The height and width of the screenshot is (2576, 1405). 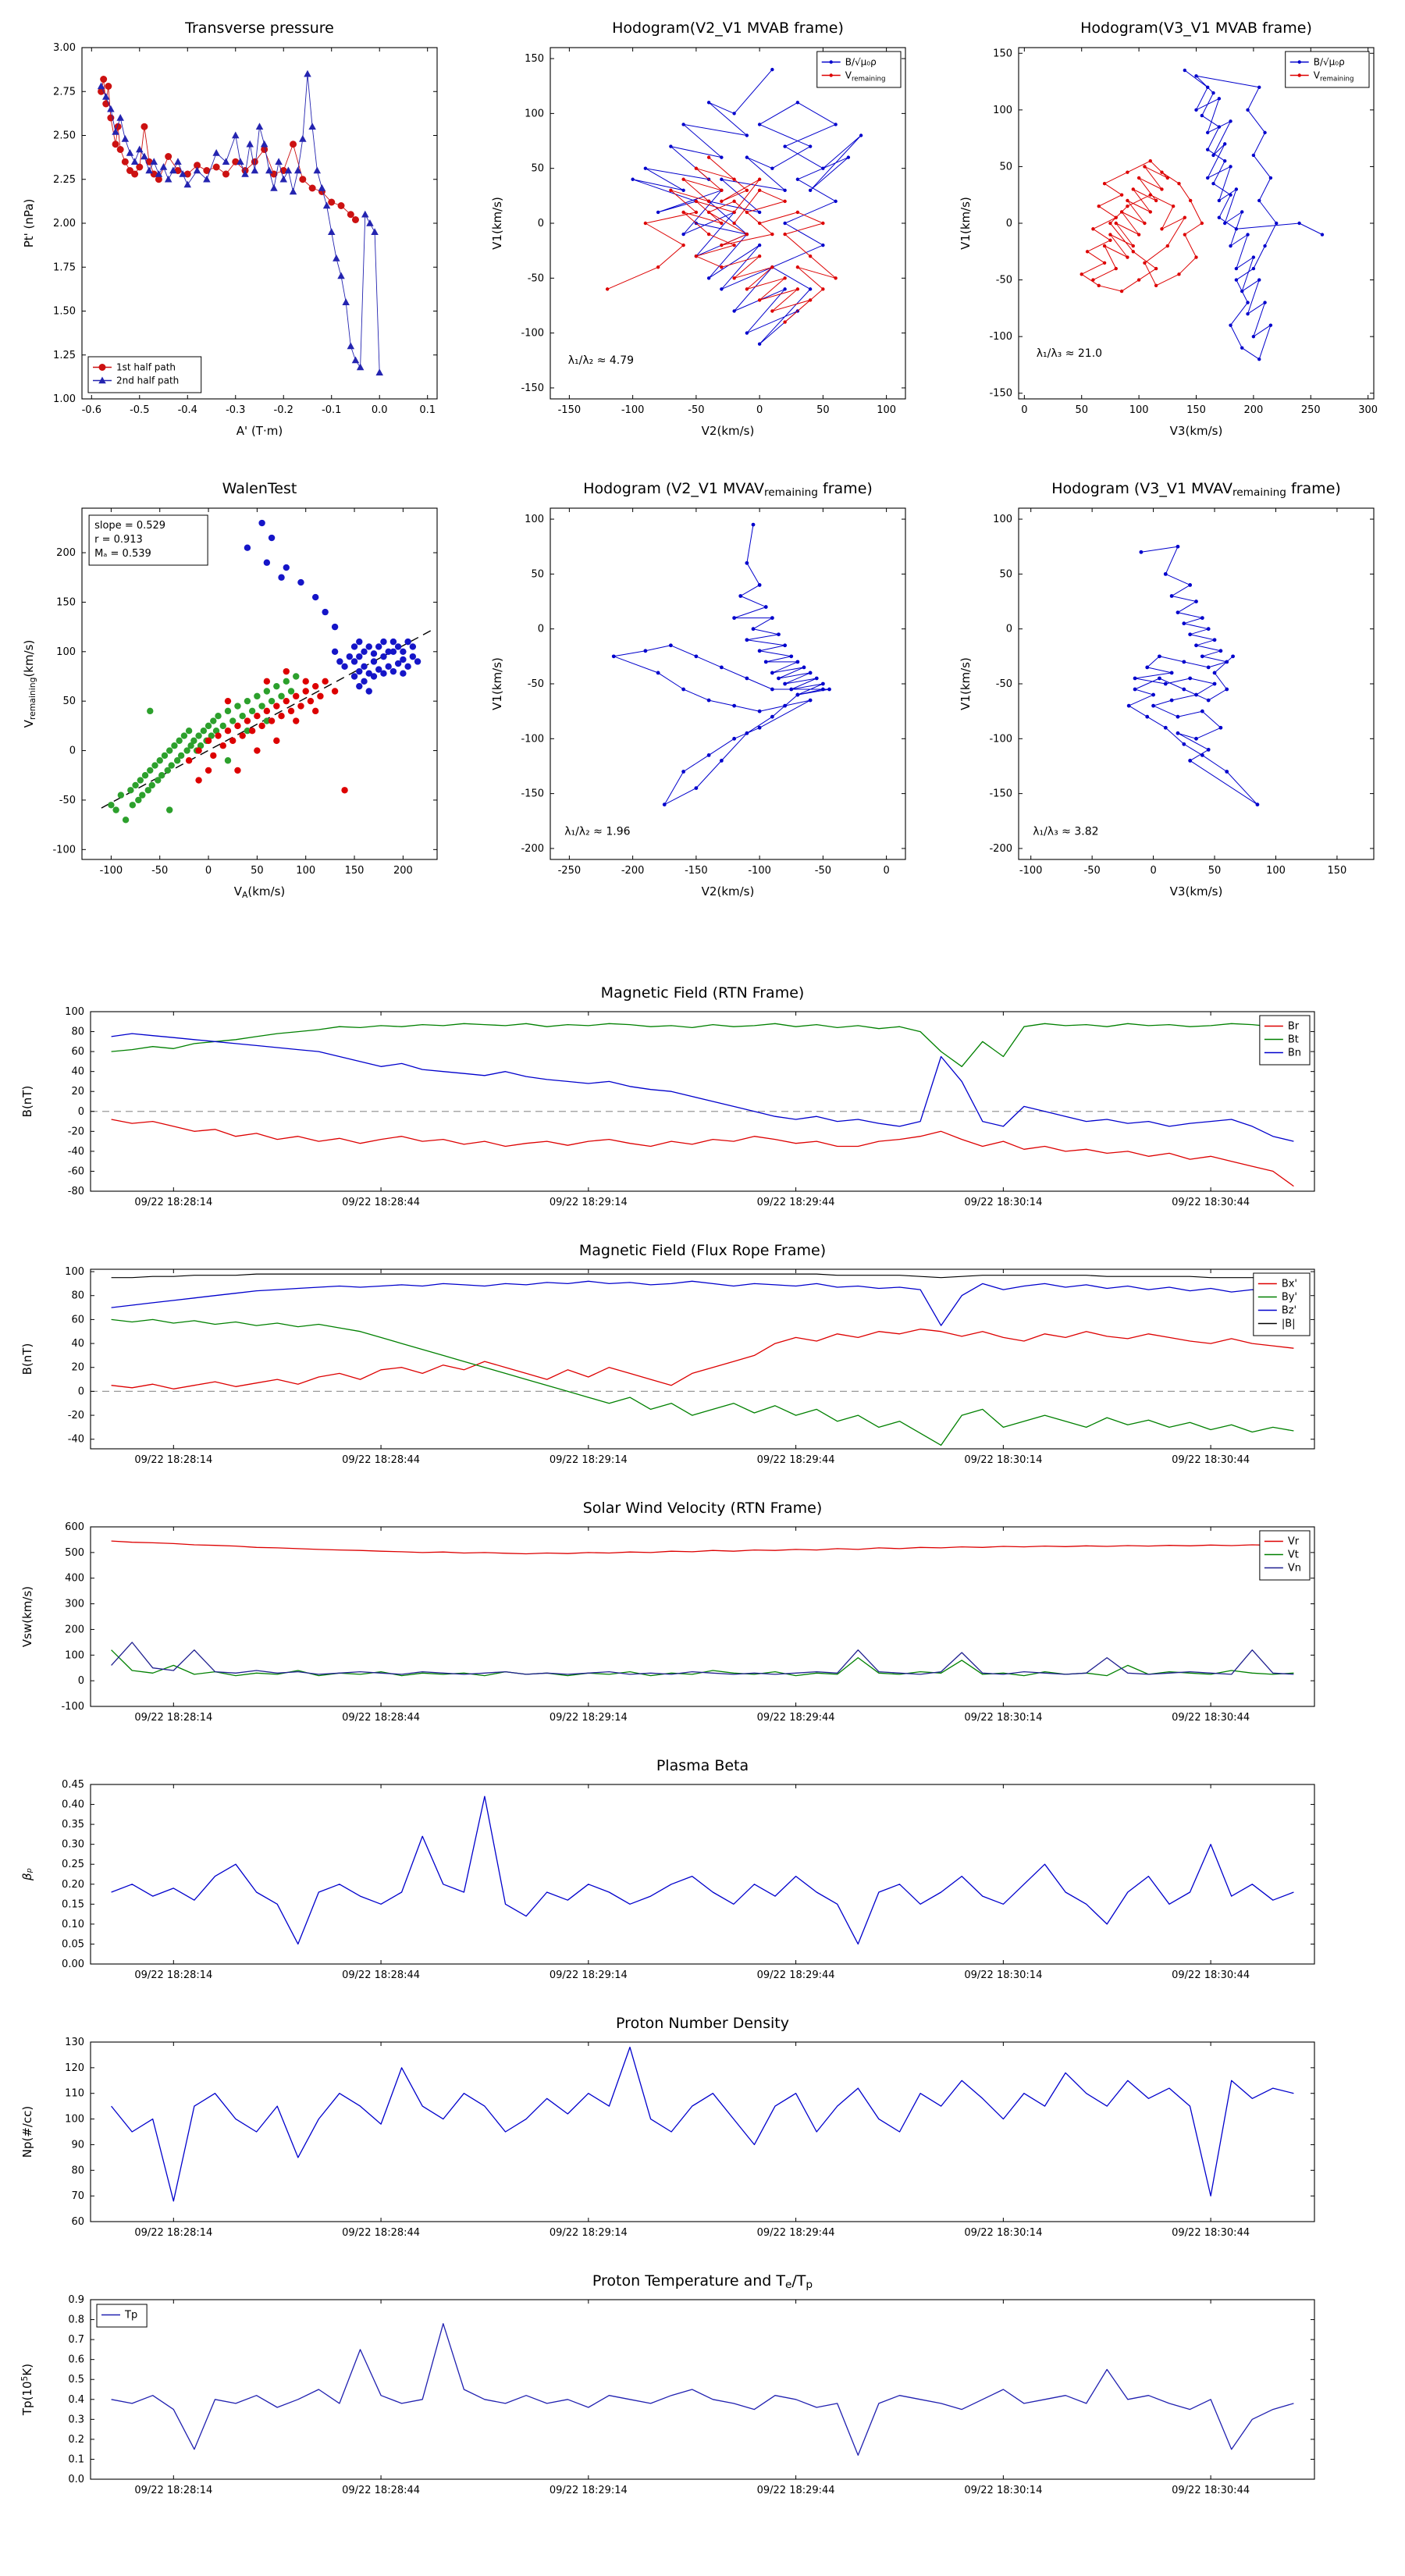 I want to click on svg-text: Bn, so click(x=1294, y=1053).